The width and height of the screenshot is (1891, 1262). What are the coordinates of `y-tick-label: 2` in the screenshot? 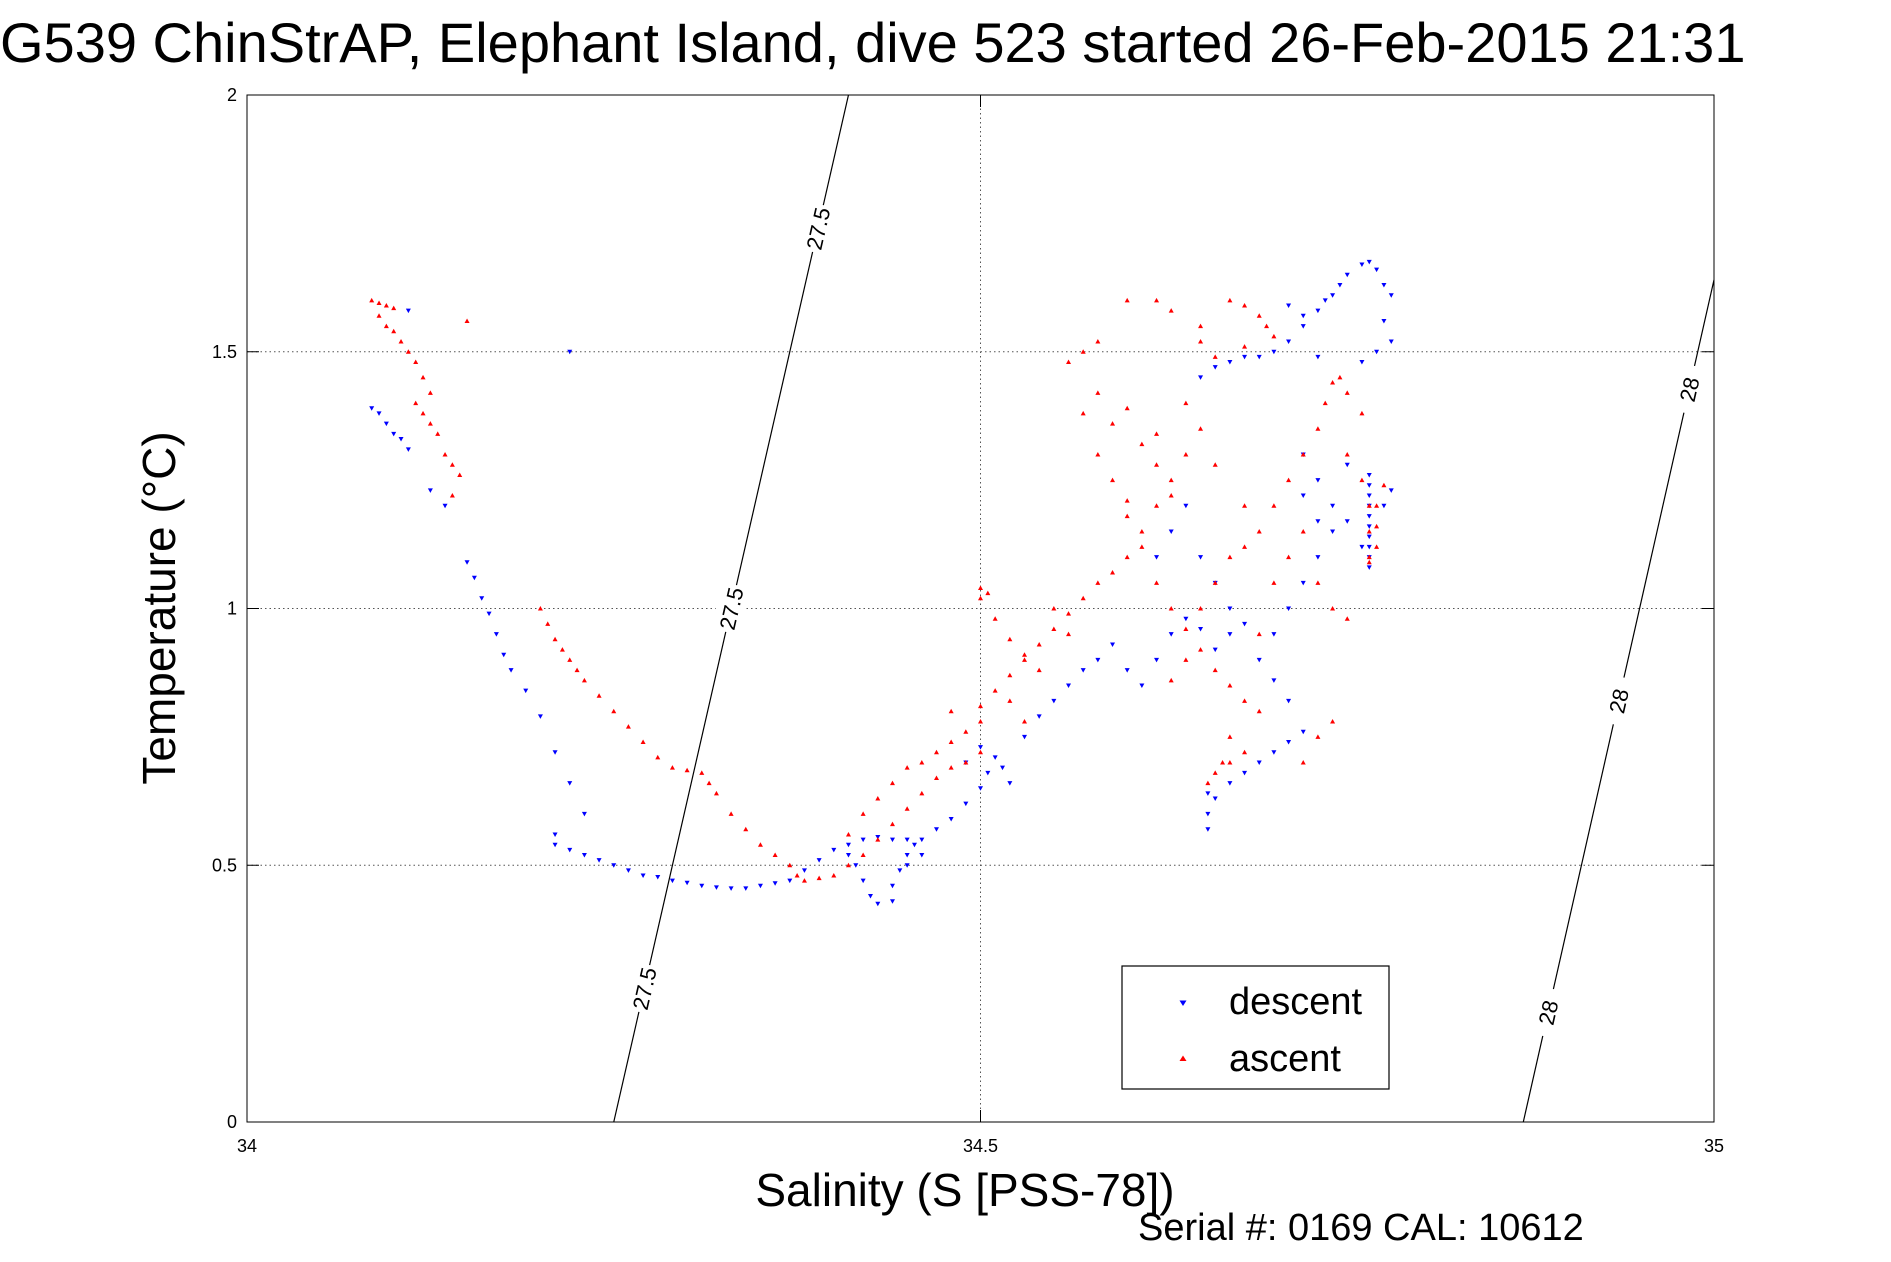 It's located at (232, 95).